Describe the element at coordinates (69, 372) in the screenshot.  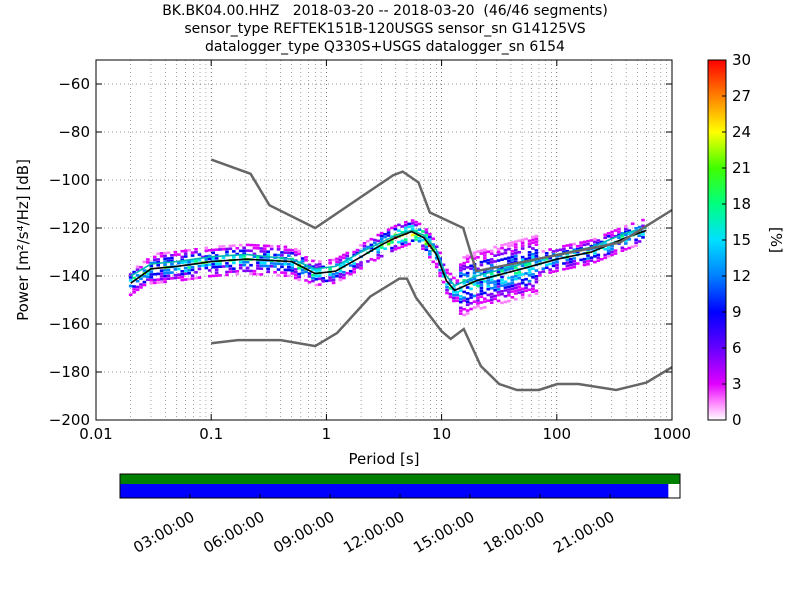
I see `y-tick-label: −180` at that location.